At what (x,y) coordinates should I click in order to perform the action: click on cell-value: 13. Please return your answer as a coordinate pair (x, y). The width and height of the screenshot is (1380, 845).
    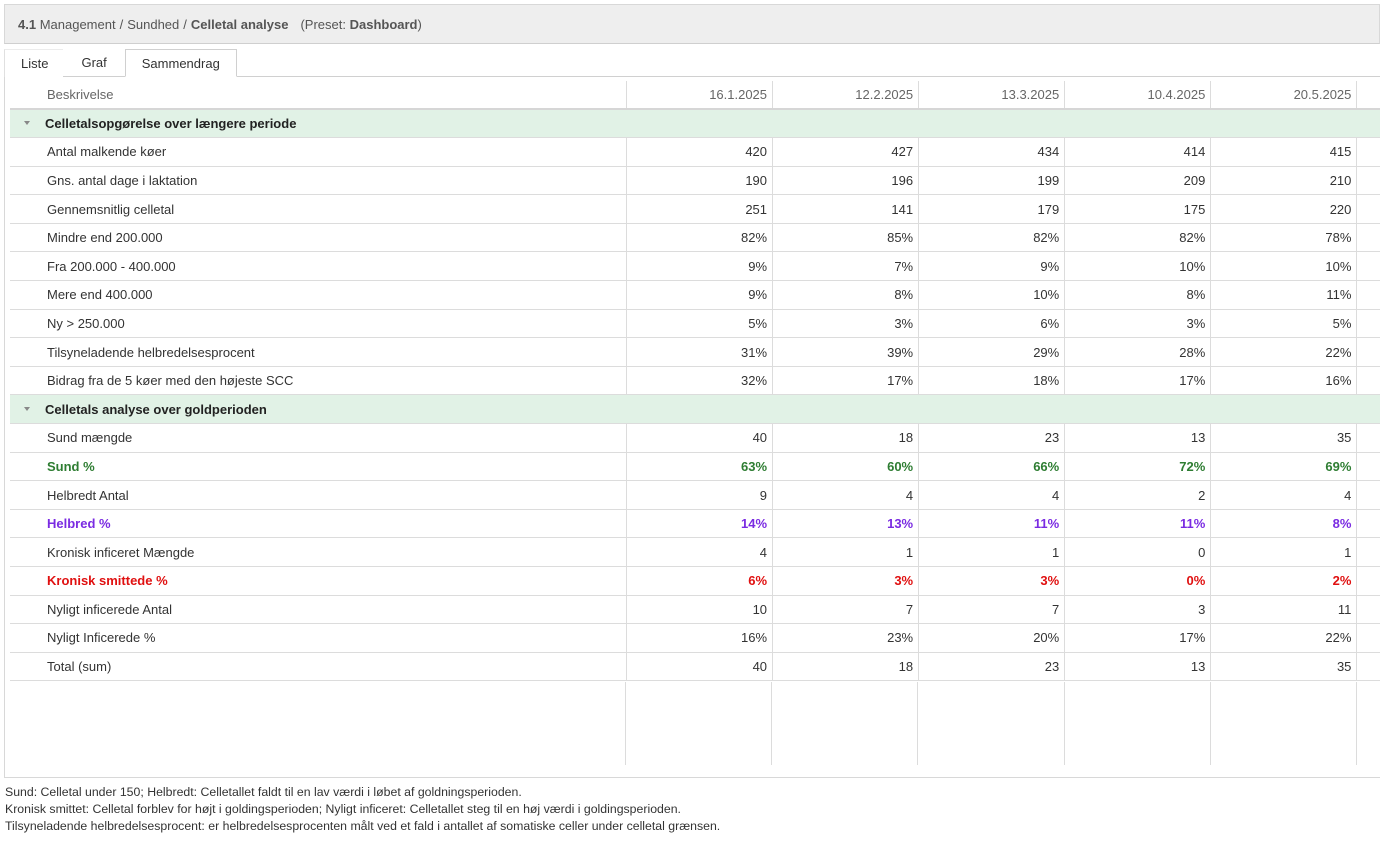
    Looking at the image, I should click on (1138, 438).